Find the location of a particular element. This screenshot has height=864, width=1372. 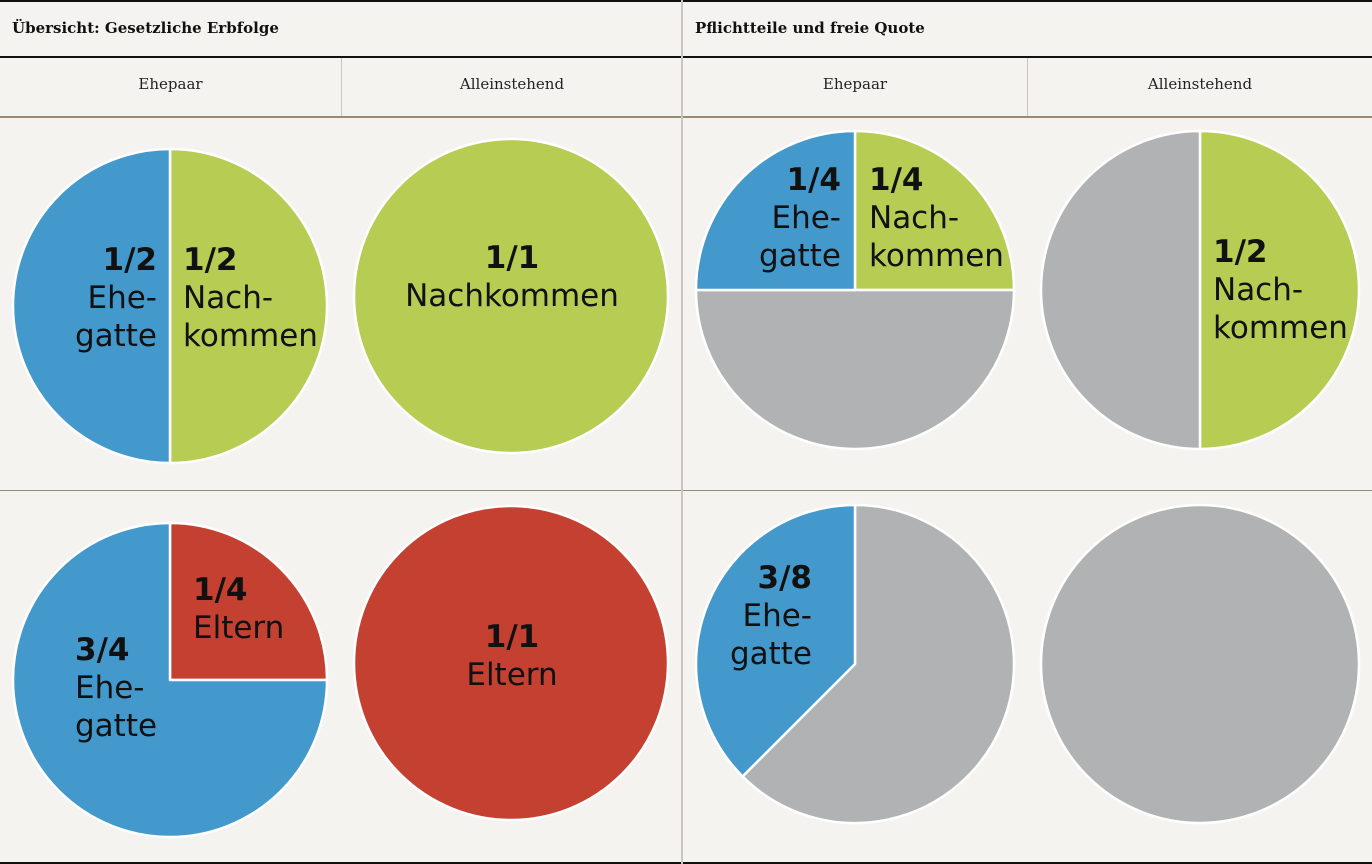

slice-fraction-label: 3/8 is located at coordinates (785, 578).